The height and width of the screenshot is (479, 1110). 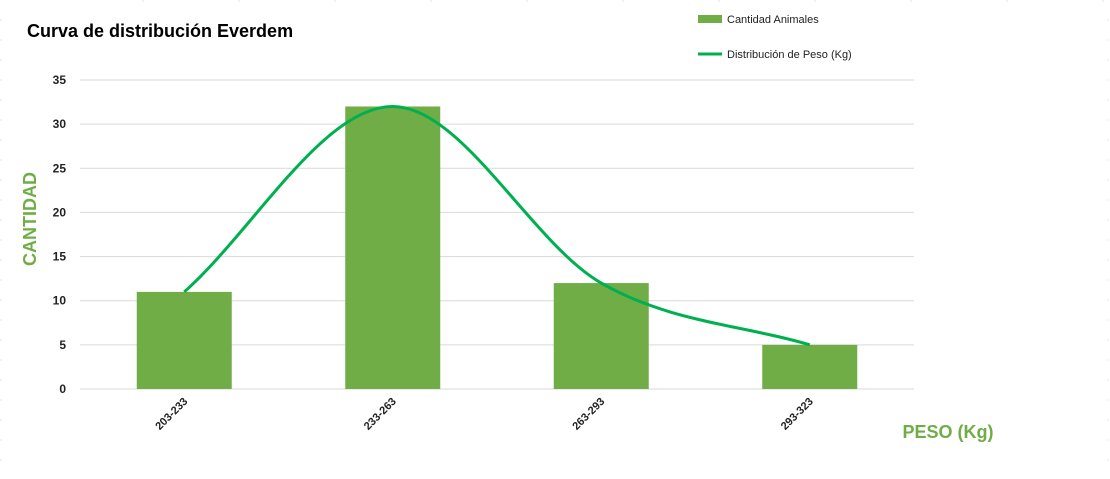 What do you see at coordinates (947, 432) in the screenshot?
I see `x-axis-label: PESO (Kg)` at bounding box center [947, 432].